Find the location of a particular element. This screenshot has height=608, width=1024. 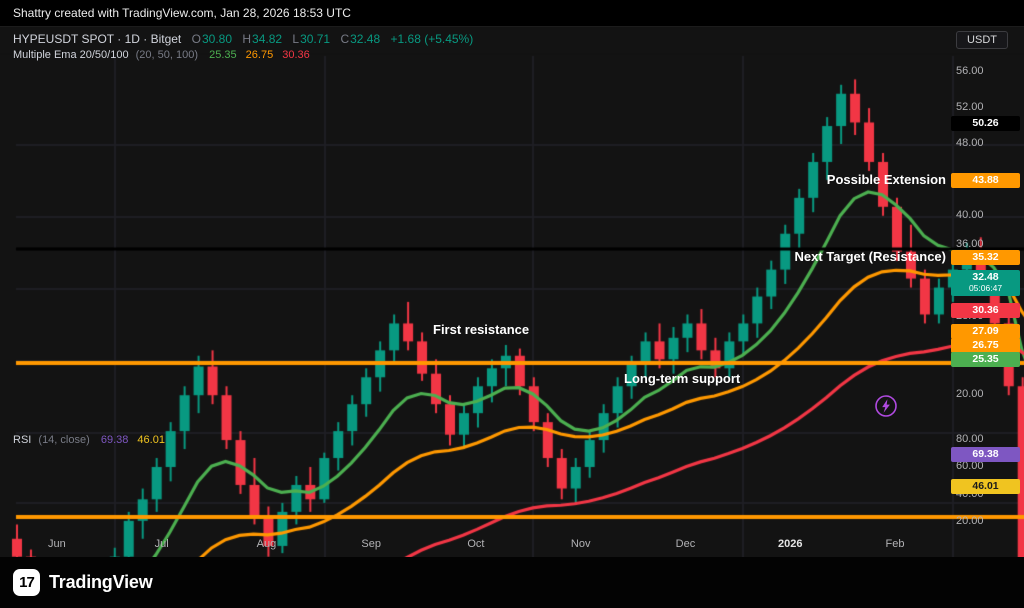

rsi-legend: RSI (14, close) 69.38 46.01 is located at coordinates (89, 440).